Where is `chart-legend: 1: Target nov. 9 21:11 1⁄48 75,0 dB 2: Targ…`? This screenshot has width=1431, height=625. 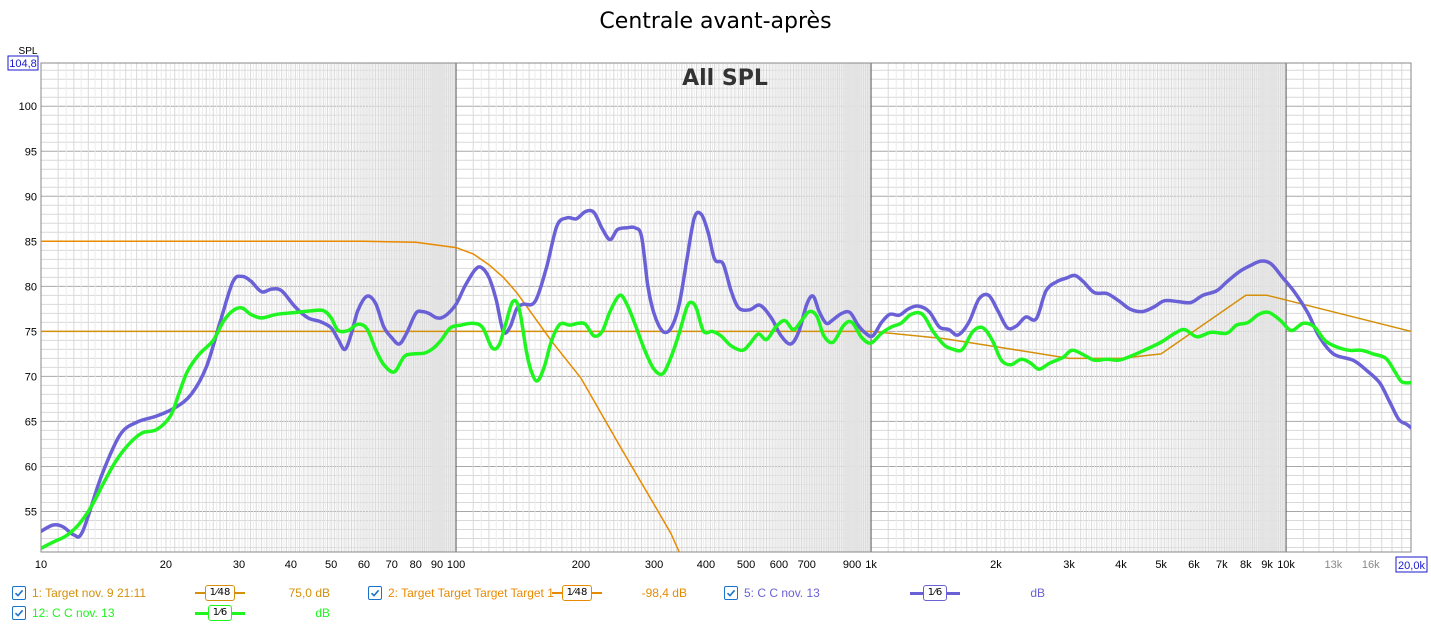
chart-legend: 1: Target nov. 9 21:11 1⁄48 75,0 dB 2: Targ… is located at coordinates (715, 604).